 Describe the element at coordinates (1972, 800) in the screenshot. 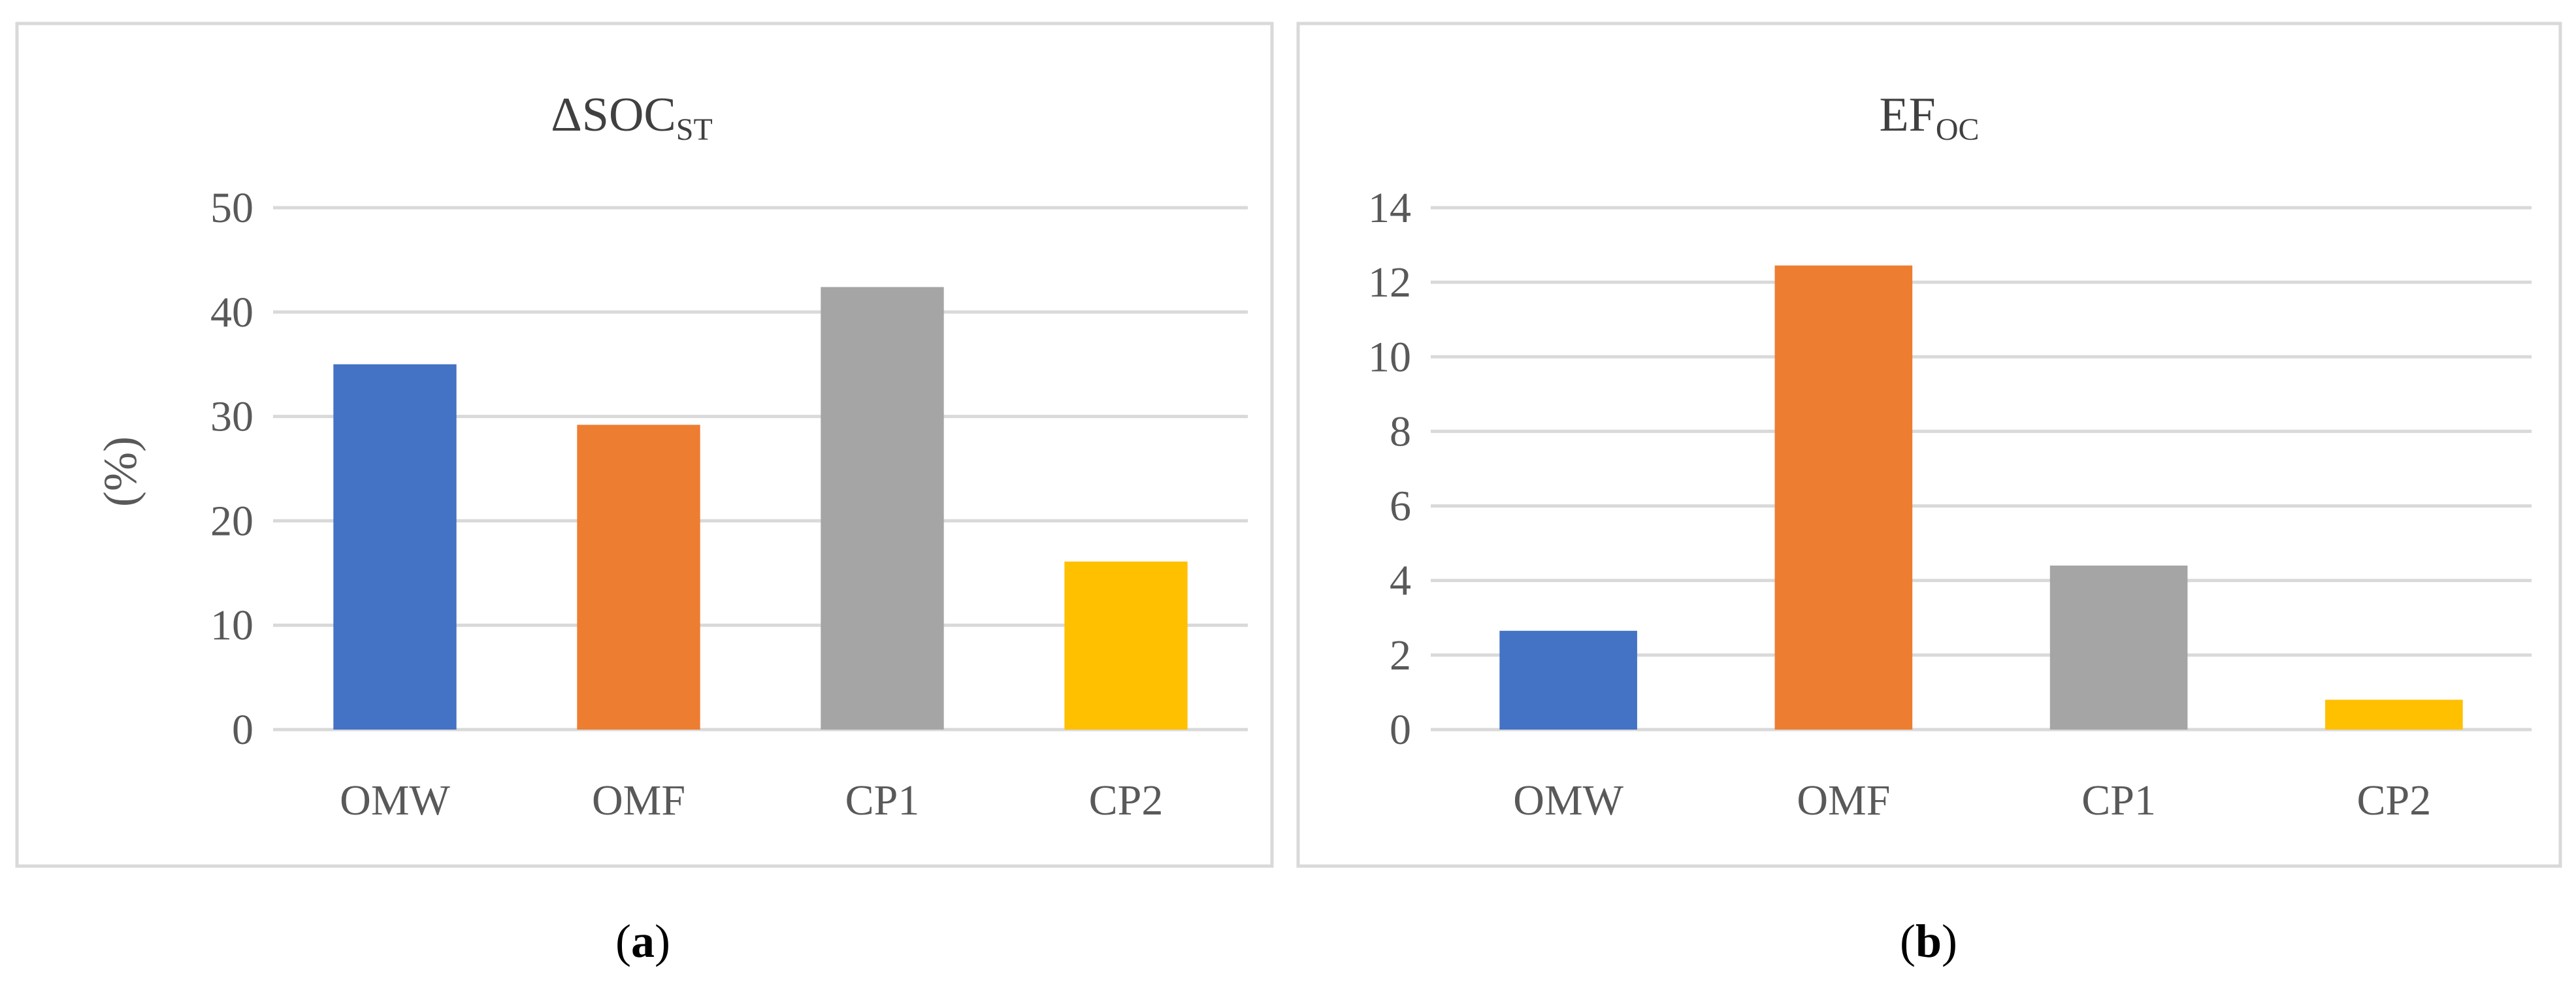

I see `chart-b-x-ticks: OMW OMF CP1 CP2` at that location.